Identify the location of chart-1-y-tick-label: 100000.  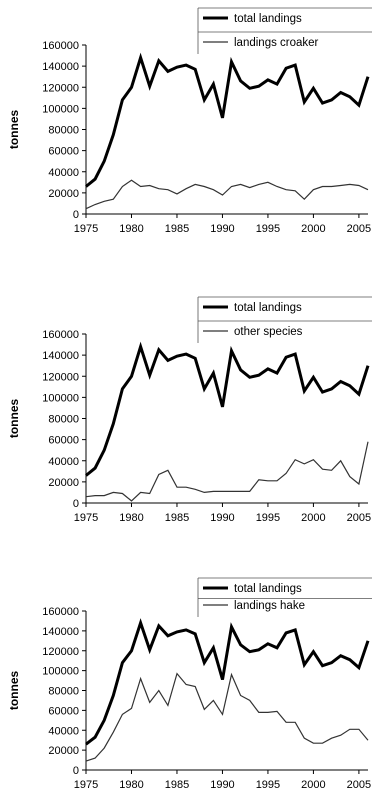
(60, 109).